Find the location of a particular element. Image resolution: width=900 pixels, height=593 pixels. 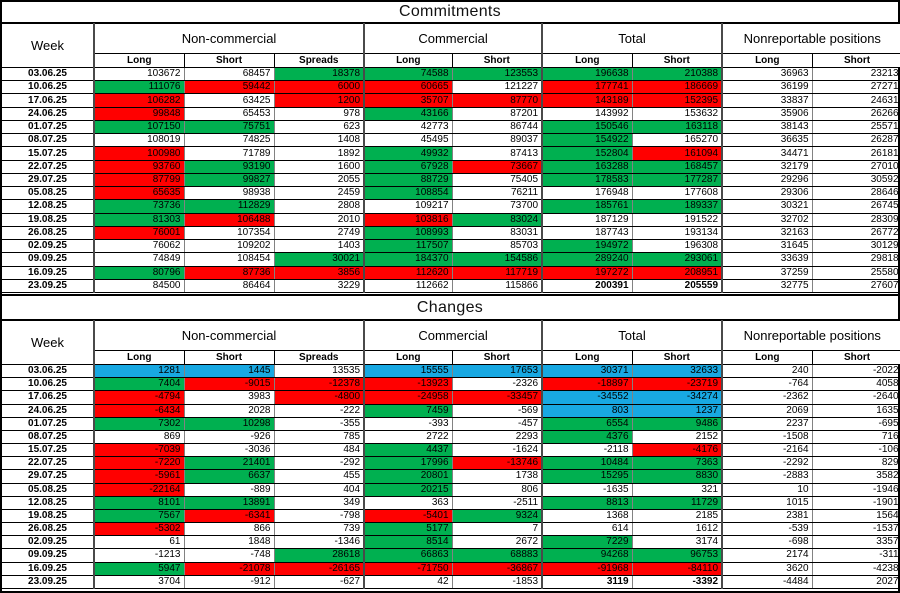

value-cell: 806 is located at coordinates (497, 489).